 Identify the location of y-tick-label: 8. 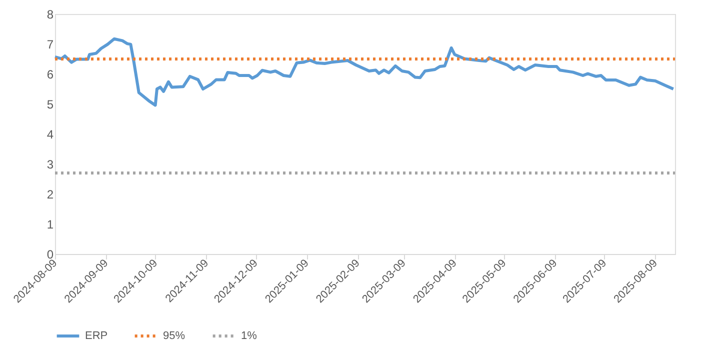
(50, 15).